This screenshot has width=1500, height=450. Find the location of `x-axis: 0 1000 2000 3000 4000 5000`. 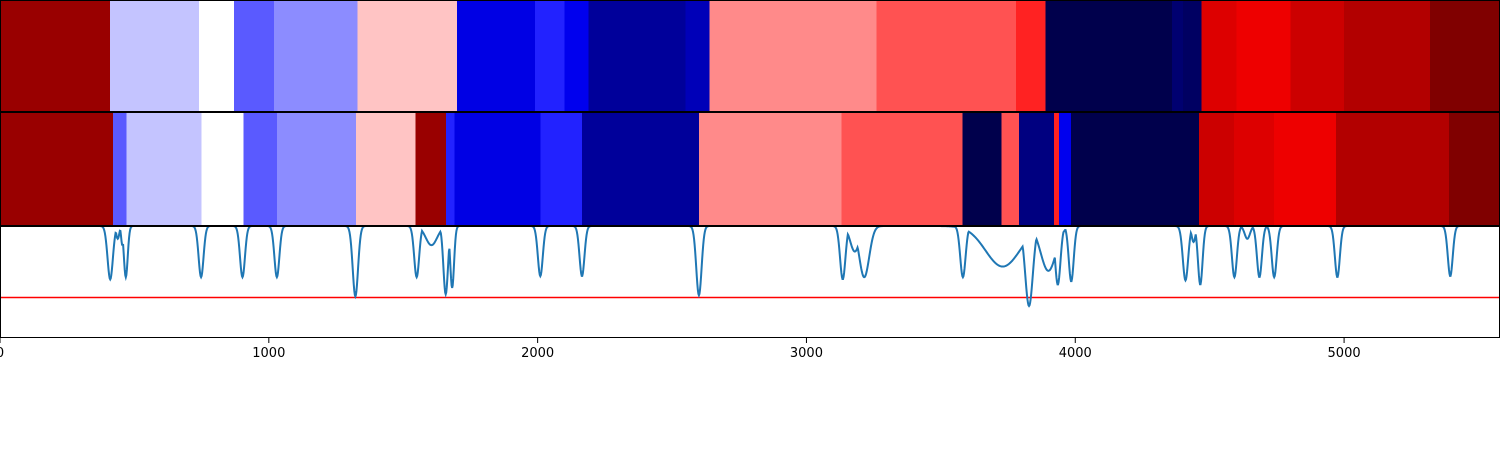

x-axis: 0 1000 2000 3000 4000 5000 is located at coordinates (680, 349).